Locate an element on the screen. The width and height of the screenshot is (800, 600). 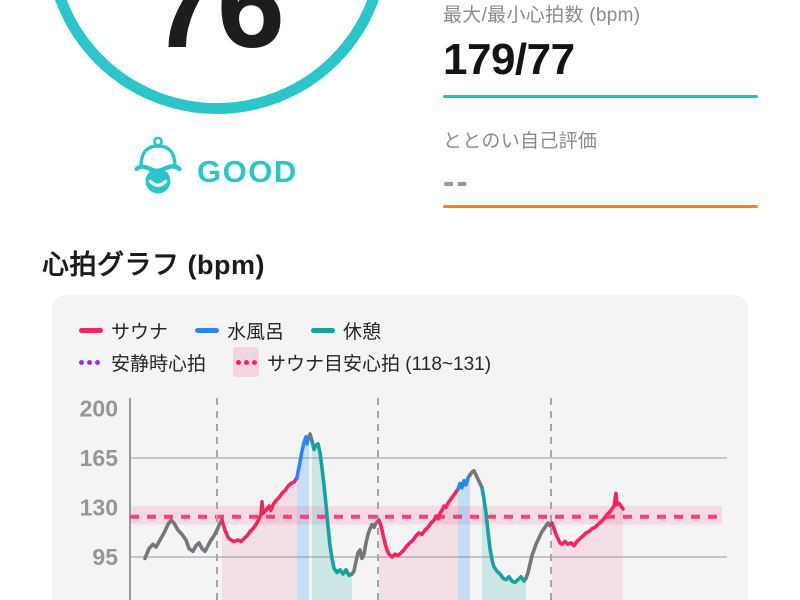
heart-rate-section-title: 心拍グラフ (bpm) is located at coordinates (153, 265).